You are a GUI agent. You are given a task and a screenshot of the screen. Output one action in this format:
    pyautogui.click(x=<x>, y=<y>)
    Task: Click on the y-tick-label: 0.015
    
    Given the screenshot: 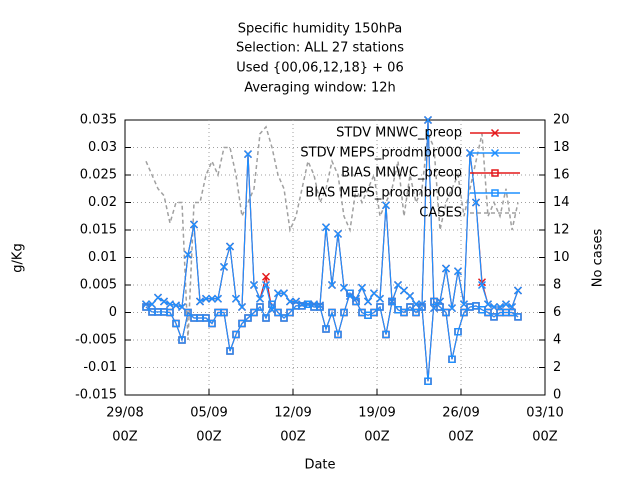 What is the action you would take?
    pyautogui.click(x=98, y=230)
    